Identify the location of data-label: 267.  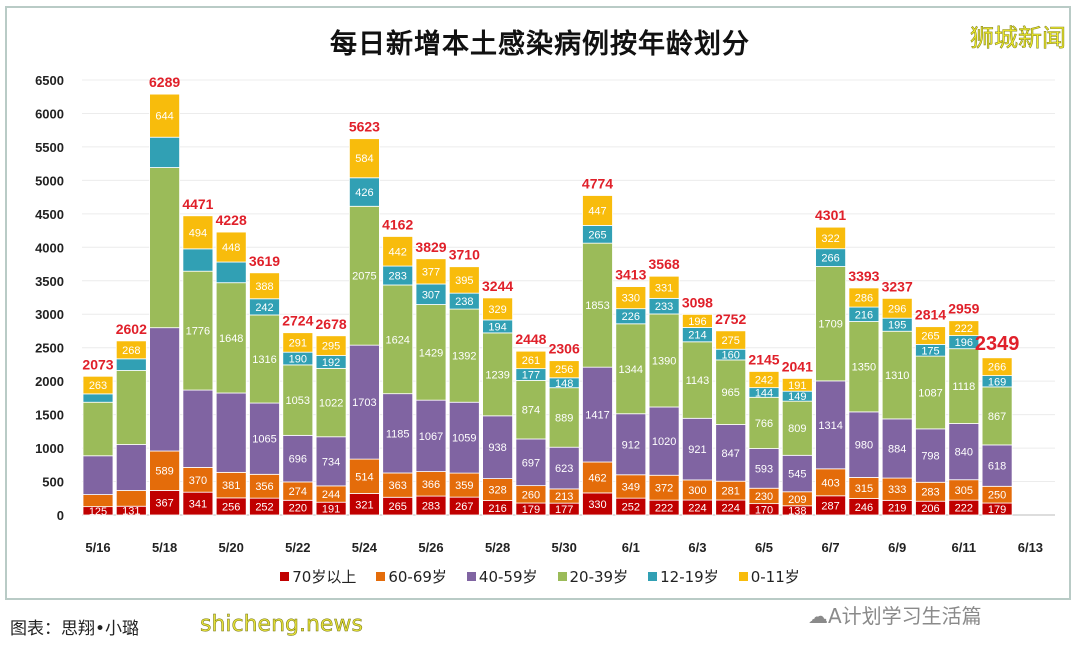
(464, 507).